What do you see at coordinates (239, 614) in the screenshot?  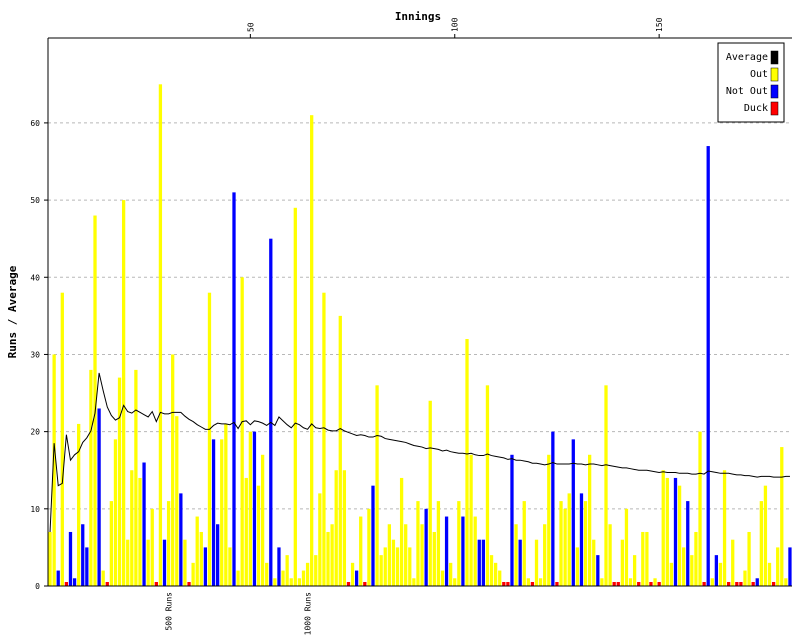 I see `milestone-labels: 500 Runs 1000 Runs` at bounding box center [239, 614].